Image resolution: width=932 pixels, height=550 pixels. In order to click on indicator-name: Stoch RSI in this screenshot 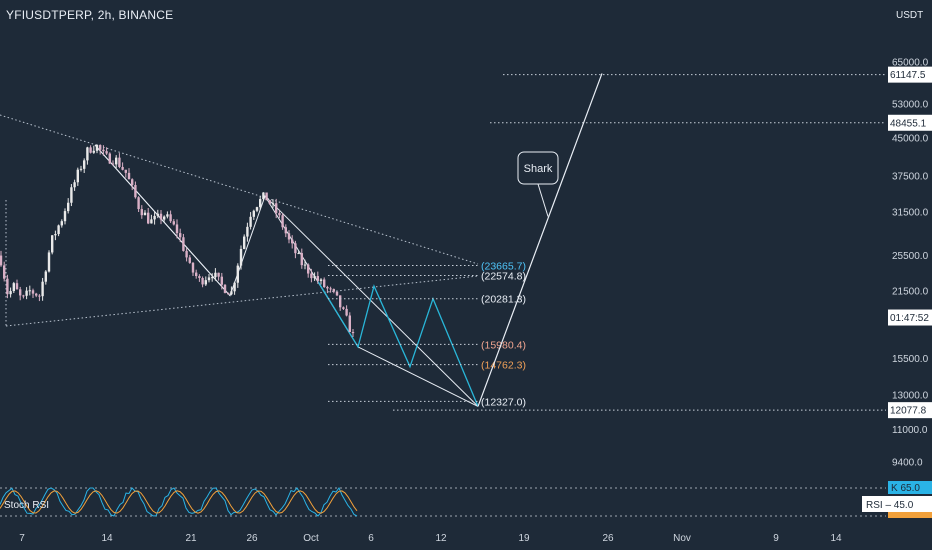, I will do `click(26, 505)`.